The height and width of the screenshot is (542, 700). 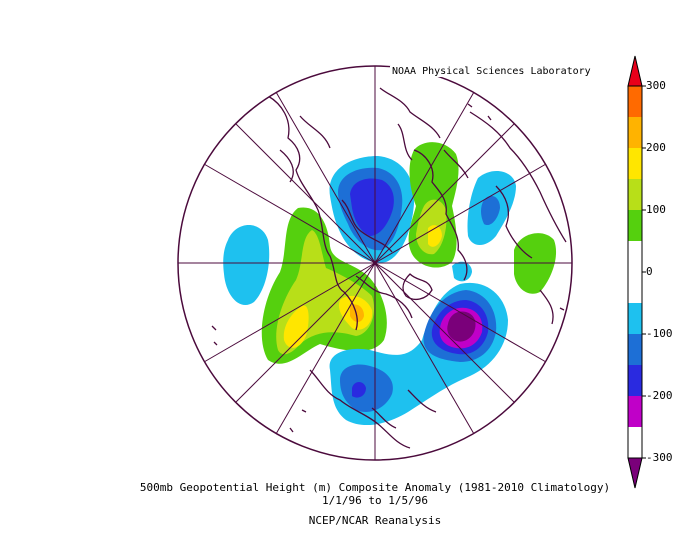 What do you see at coordinates (375, 520) in the screenshot?
I see `caption-source: NCEP/NCAR Reanalysis` at bounding box center [375, 520].